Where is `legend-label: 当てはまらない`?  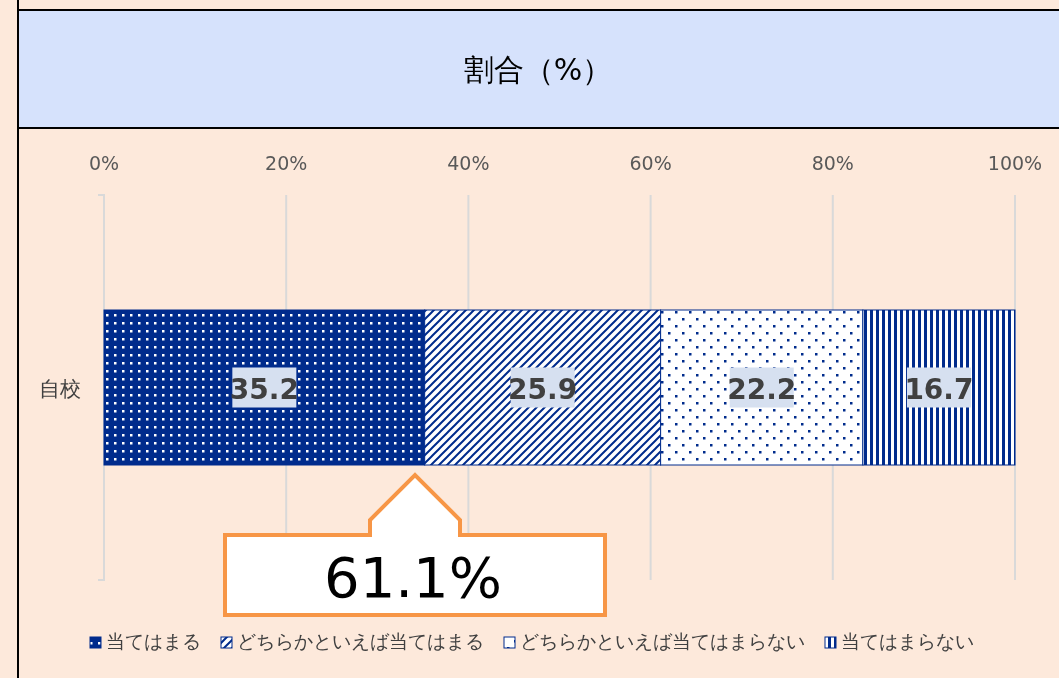 legend-label: 当てはまらない is located at coordinates (907, 641).